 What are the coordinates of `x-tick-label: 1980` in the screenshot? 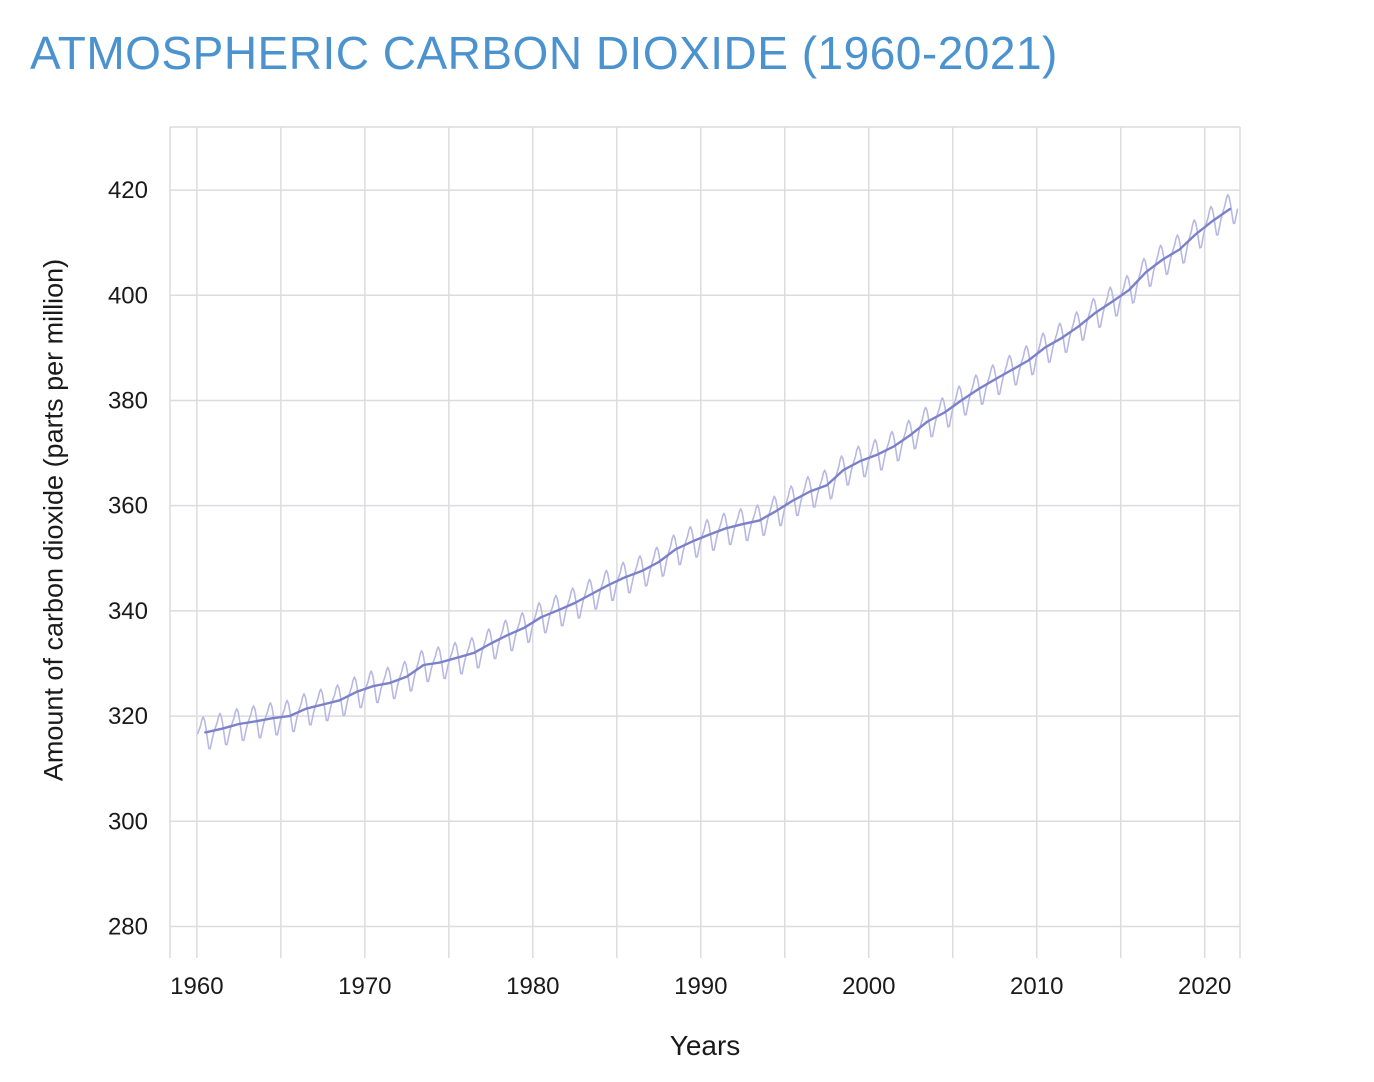 It's located at (532, 986).